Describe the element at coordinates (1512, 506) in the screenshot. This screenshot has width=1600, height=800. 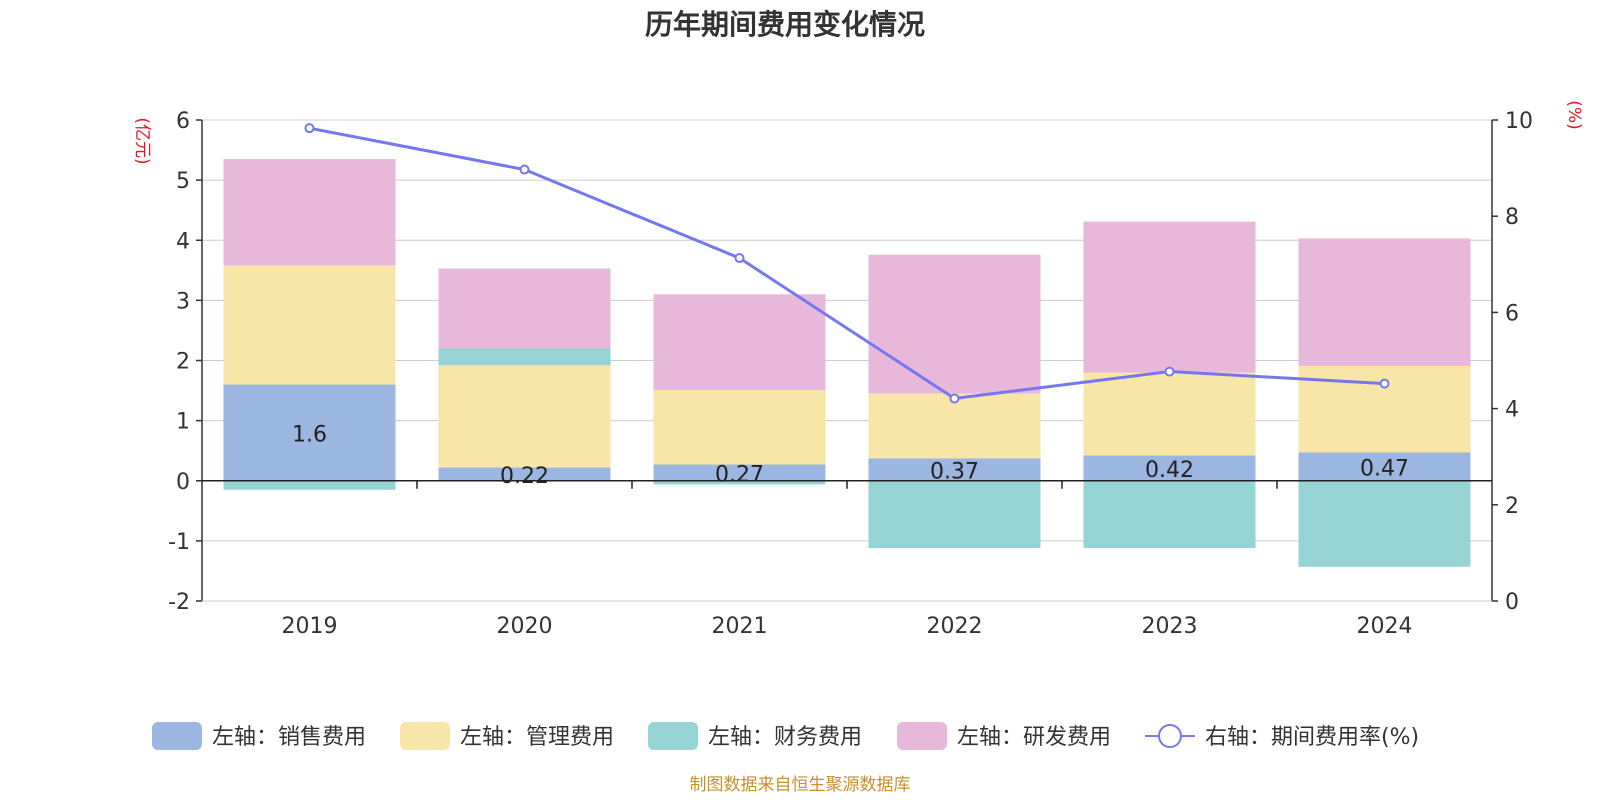
I see `right-tick-label: 2` at that location.